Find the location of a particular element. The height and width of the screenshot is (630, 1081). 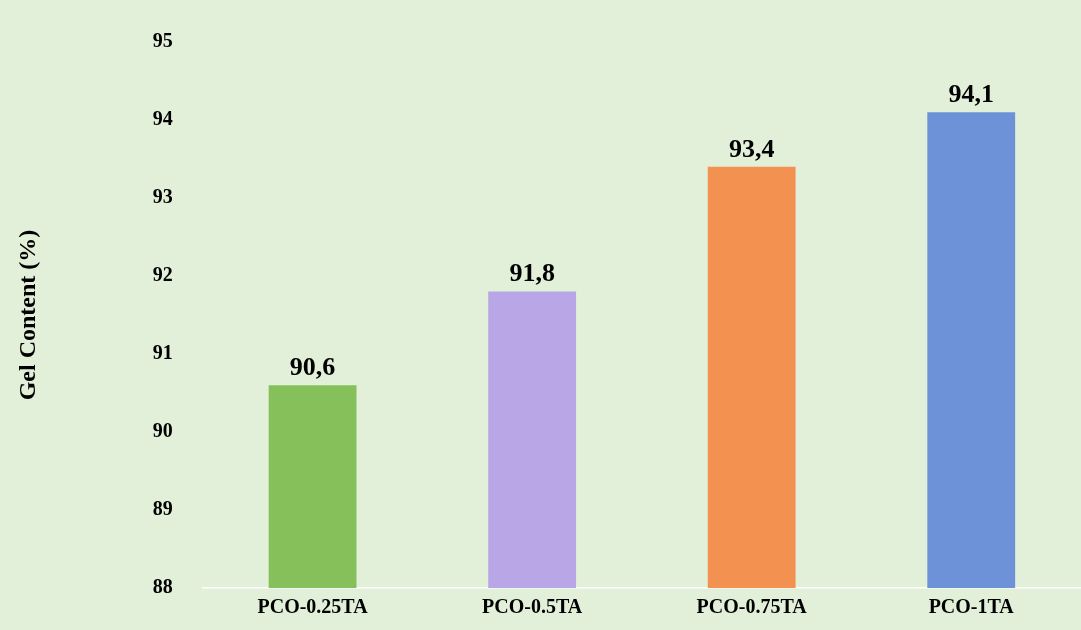

y-axis-title: Gel Content (%) is located at coordinates (26, 315).